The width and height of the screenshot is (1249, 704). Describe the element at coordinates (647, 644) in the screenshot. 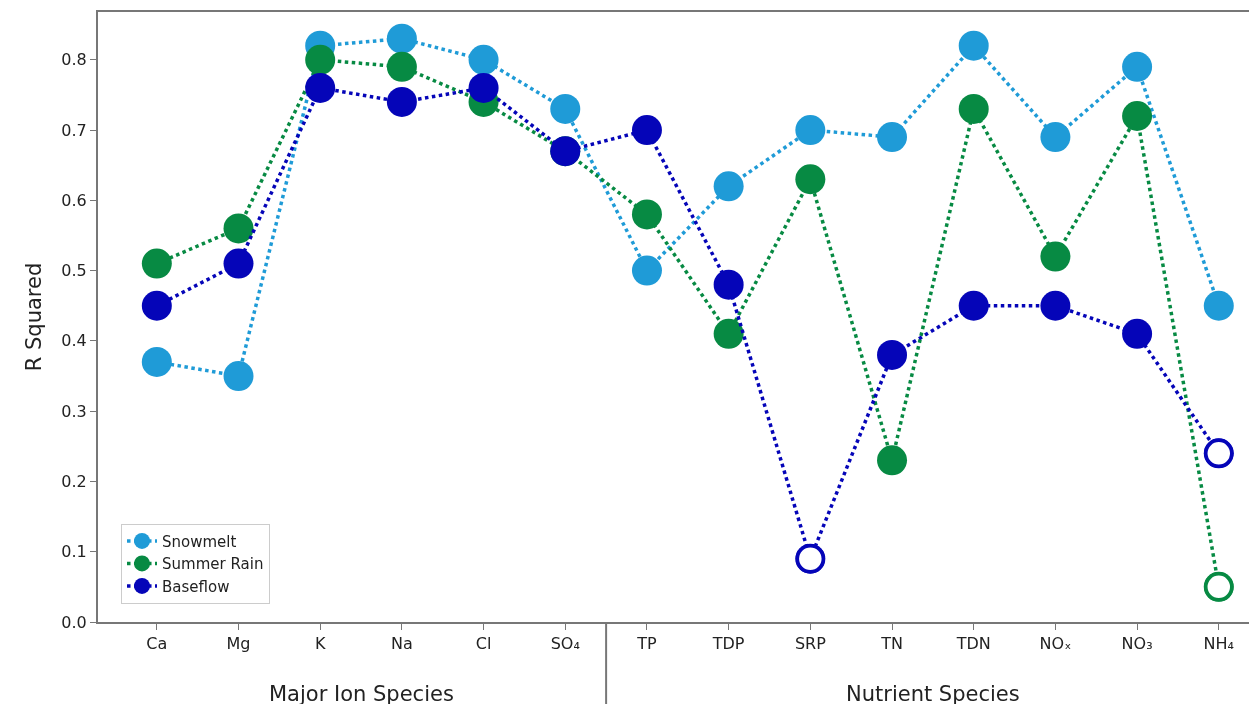

I see `x-tick-label: TP` at that location.